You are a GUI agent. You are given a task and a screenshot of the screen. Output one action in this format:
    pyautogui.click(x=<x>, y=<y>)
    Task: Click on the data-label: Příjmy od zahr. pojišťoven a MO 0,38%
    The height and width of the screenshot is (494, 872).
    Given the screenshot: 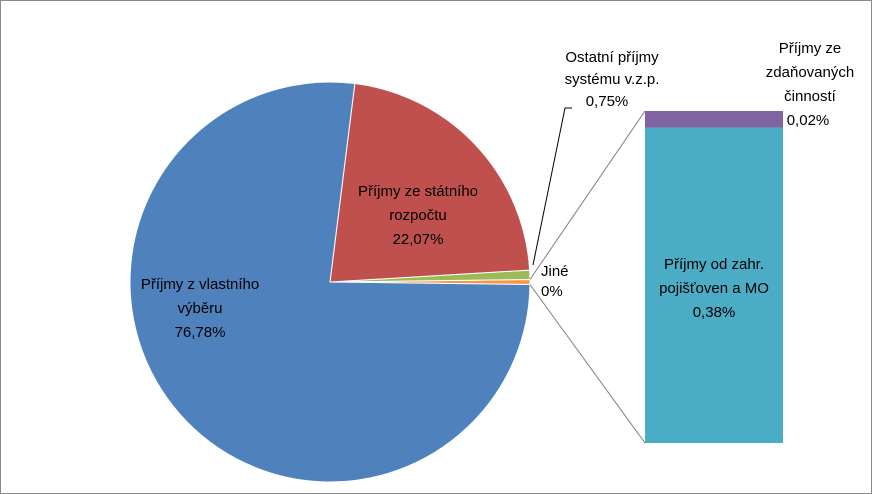 What is the action you would take?
    pyautogui.click(x=714, y=288)
    